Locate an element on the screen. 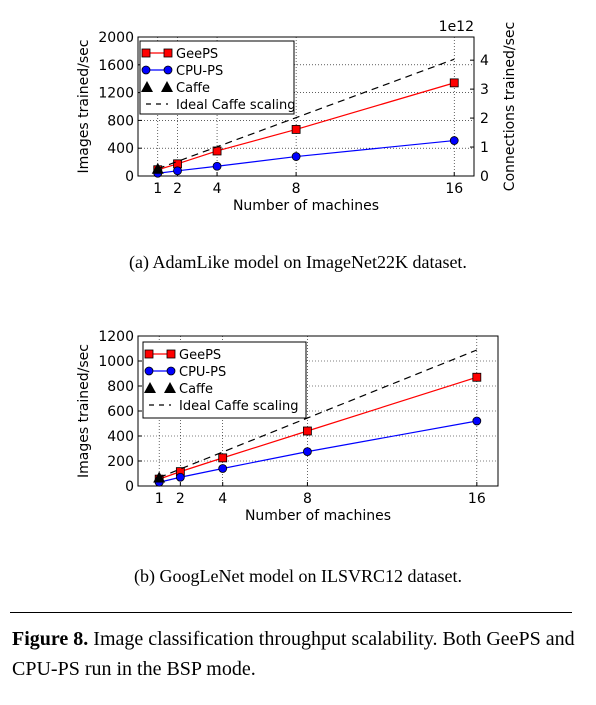  chart-a-xtick-label-4: 4 is located at coordinates (217, 189).